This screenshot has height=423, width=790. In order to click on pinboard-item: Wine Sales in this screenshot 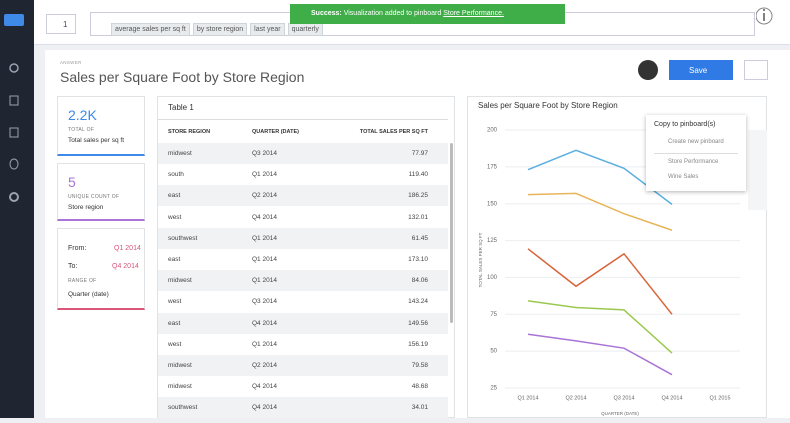, I will do `click(683, 177)`.